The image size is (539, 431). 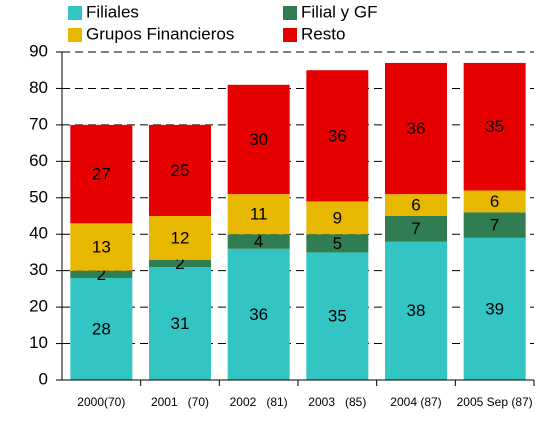 I want to click on data-label: 11, so click(x=259, y=214).